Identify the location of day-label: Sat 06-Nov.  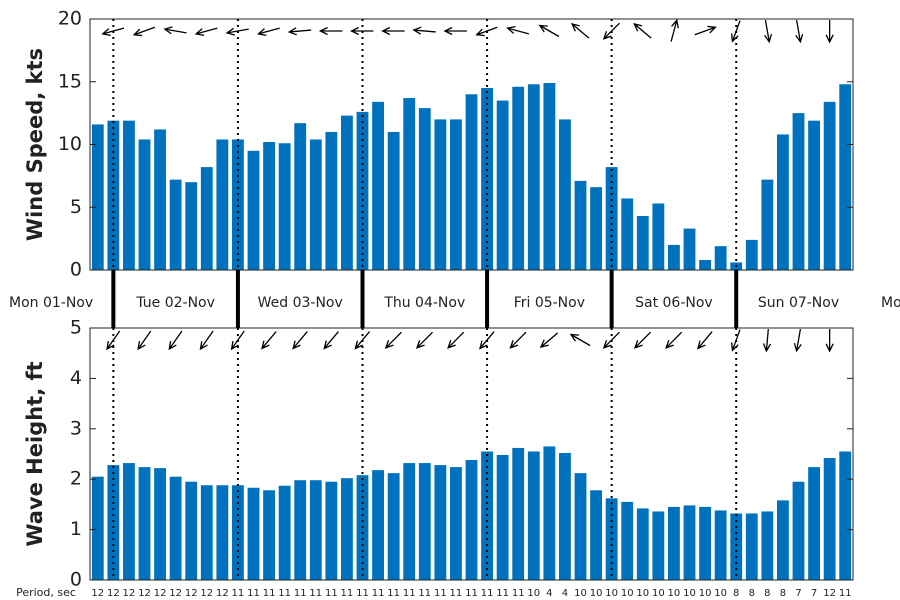
(674, 303).